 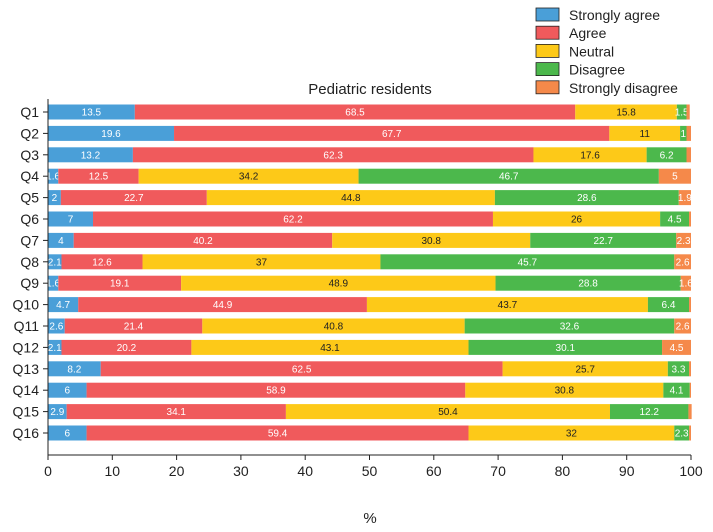 What do you see at coordinates (241, 471) in the screenshot?
I see `x-tick-label-30: 30` at bounding box center [241, 471].